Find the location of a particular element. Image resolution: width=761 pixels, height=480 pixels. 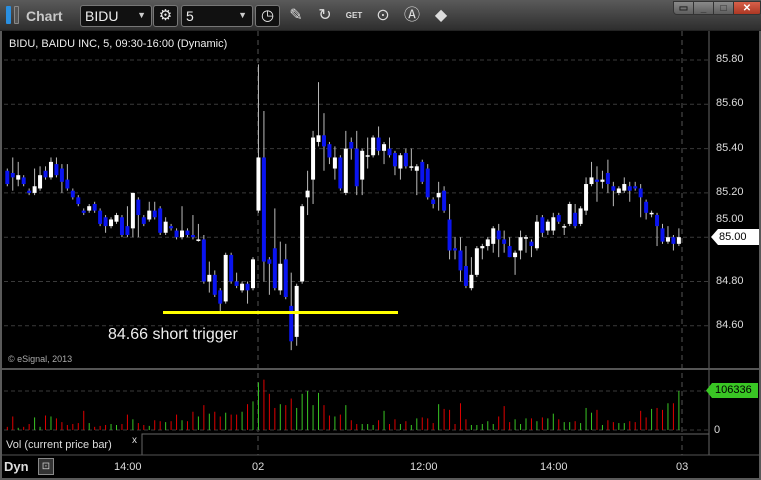

link-icon: ◆ is located at coordinates (441, 15).